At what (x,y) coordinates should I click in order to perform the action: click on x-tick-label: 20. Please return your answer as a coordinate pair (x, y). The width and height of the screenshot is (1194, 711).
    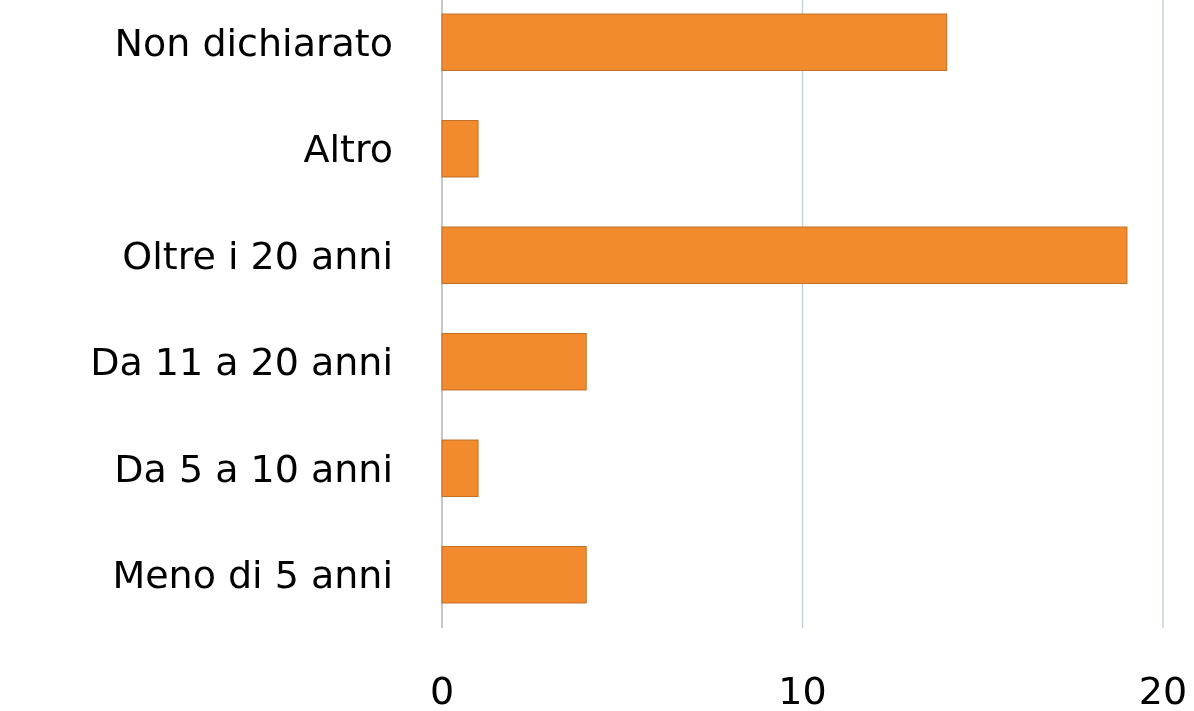
    Looking at the image, I should click on (1163, 690).